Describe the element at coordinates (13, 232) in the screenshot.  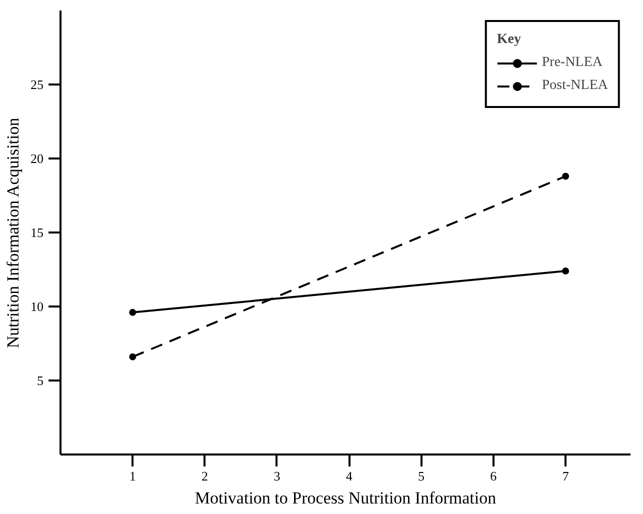
I see `y-axis-title: Nutrition Information Acquisition` at that location.